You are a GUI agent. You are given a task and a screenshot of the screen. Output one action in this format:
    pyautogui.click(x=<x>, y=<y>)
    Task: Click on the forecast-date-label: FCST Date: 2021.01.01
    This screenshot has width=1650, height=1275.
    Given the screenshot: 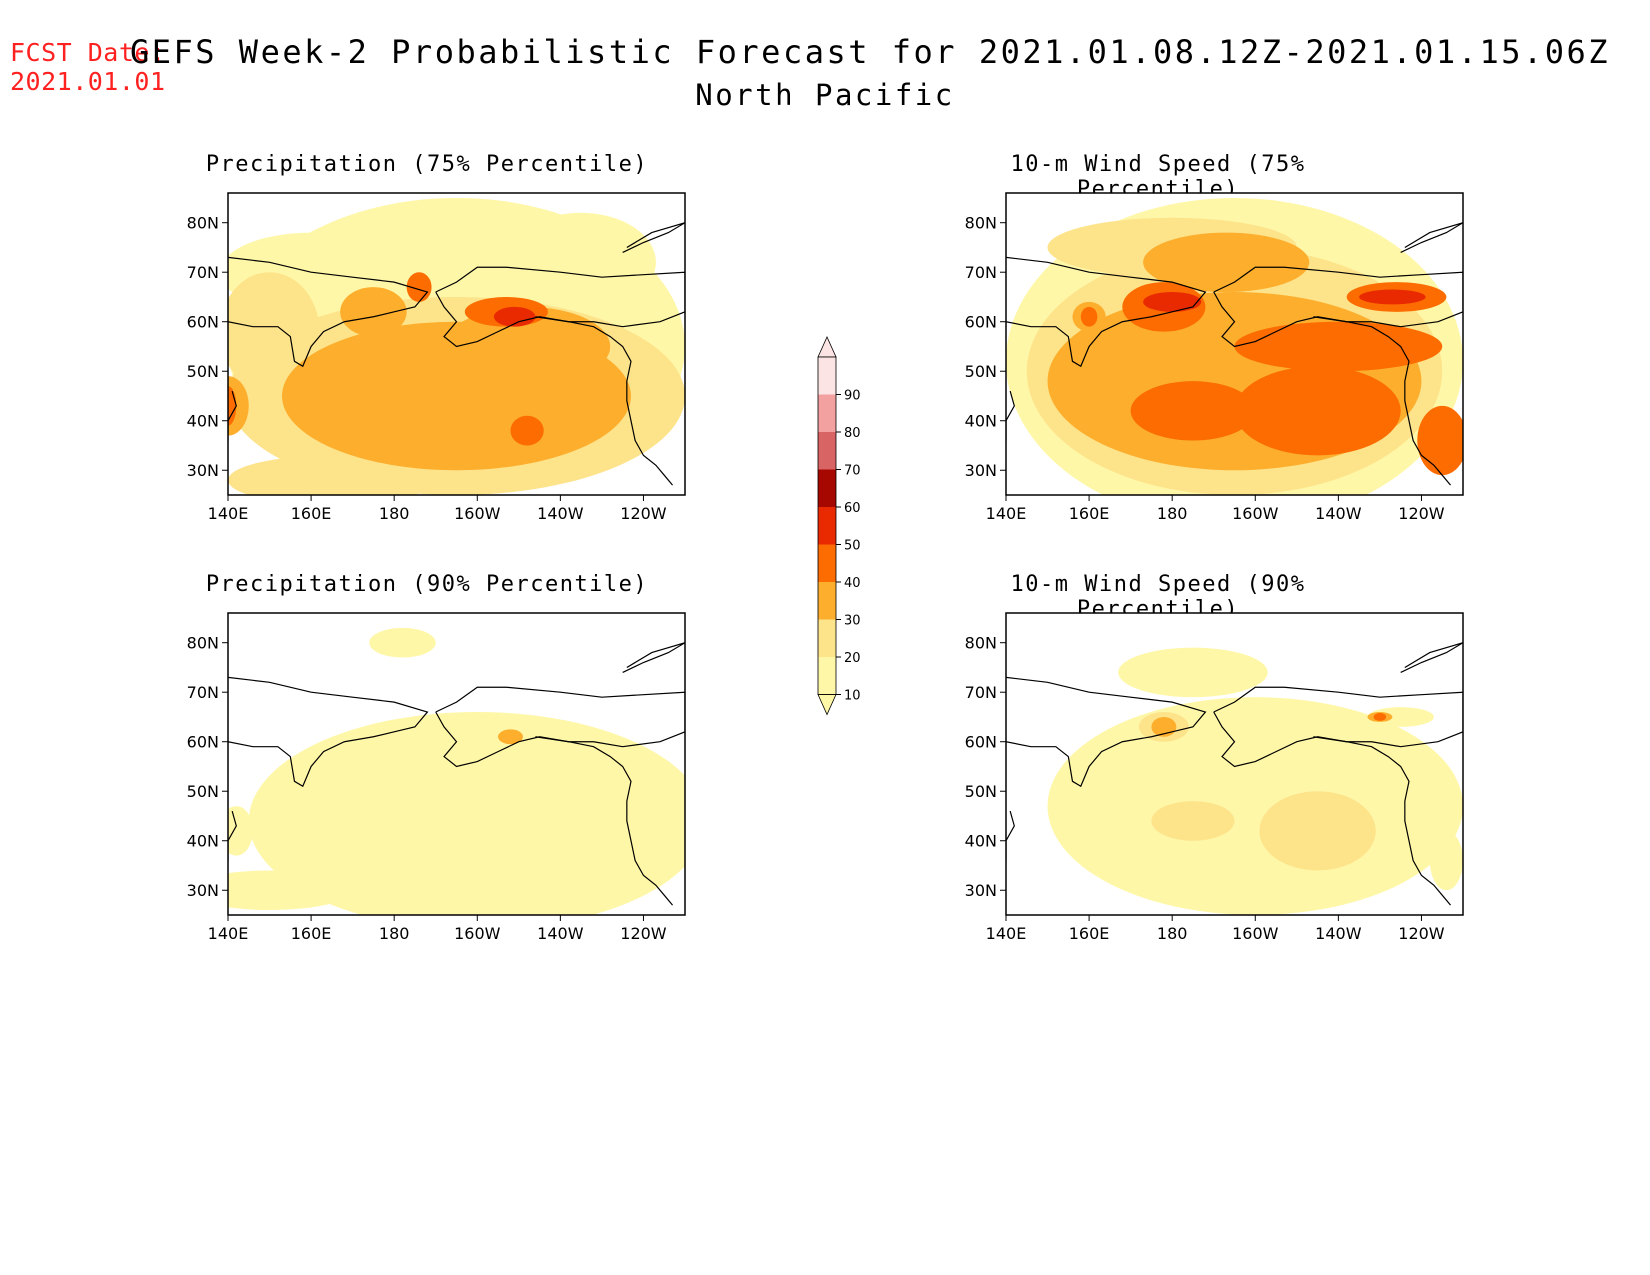 What is the action you would take?
    pyautogui.click(x=88, y=67)
    